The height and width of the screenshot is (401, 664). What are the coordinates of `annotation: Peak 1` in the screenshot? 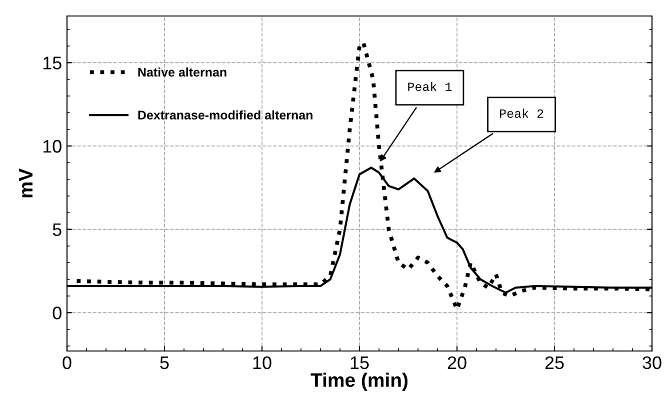 It's located at (430, 87).